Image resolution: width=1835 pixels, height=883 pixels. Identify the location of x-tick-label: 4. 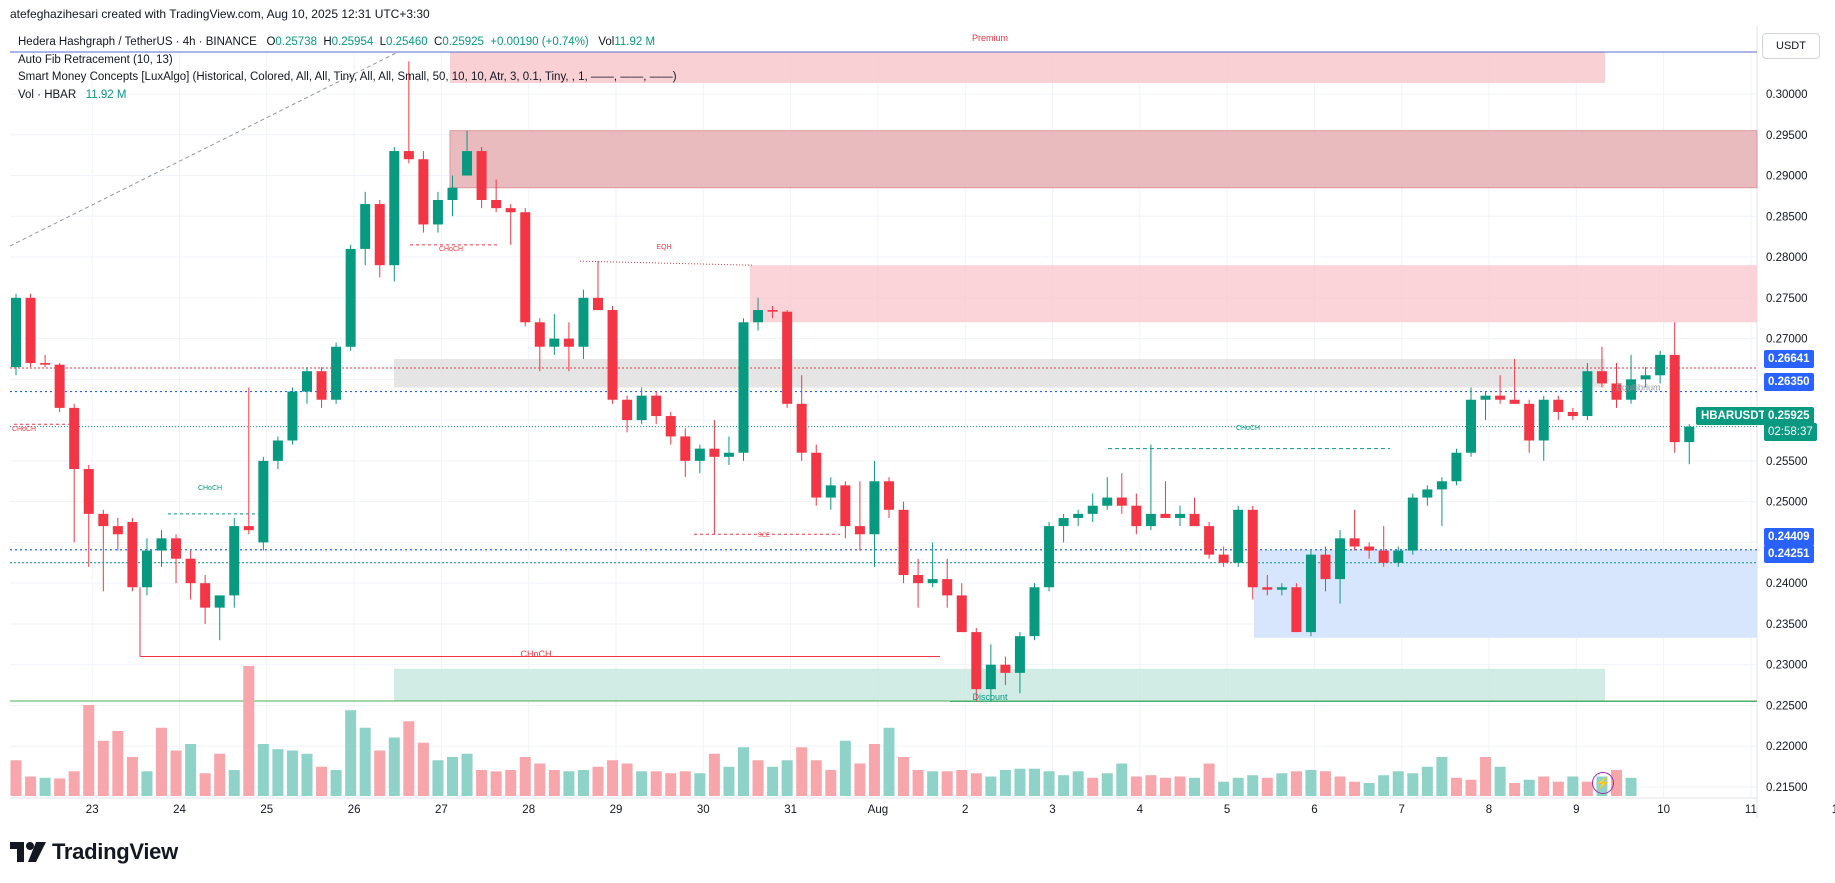
(1140, 810).